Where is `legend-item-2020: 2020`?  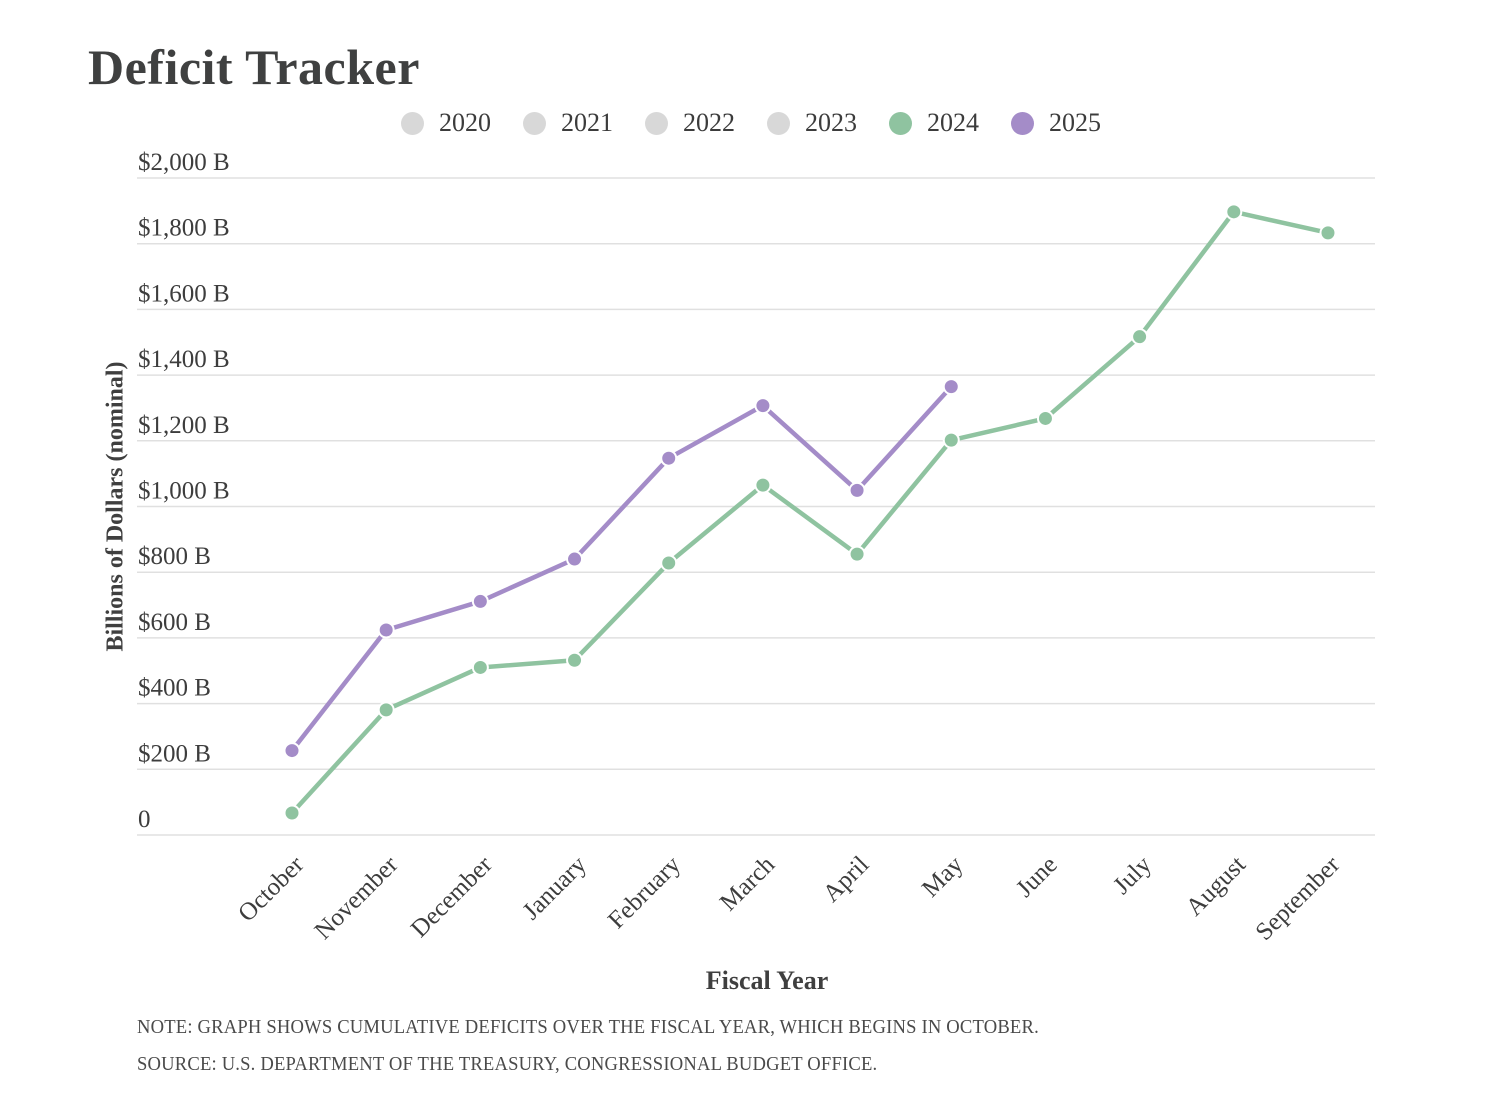 legend-item-2020: 2020 is located at coordinates (446, 123).